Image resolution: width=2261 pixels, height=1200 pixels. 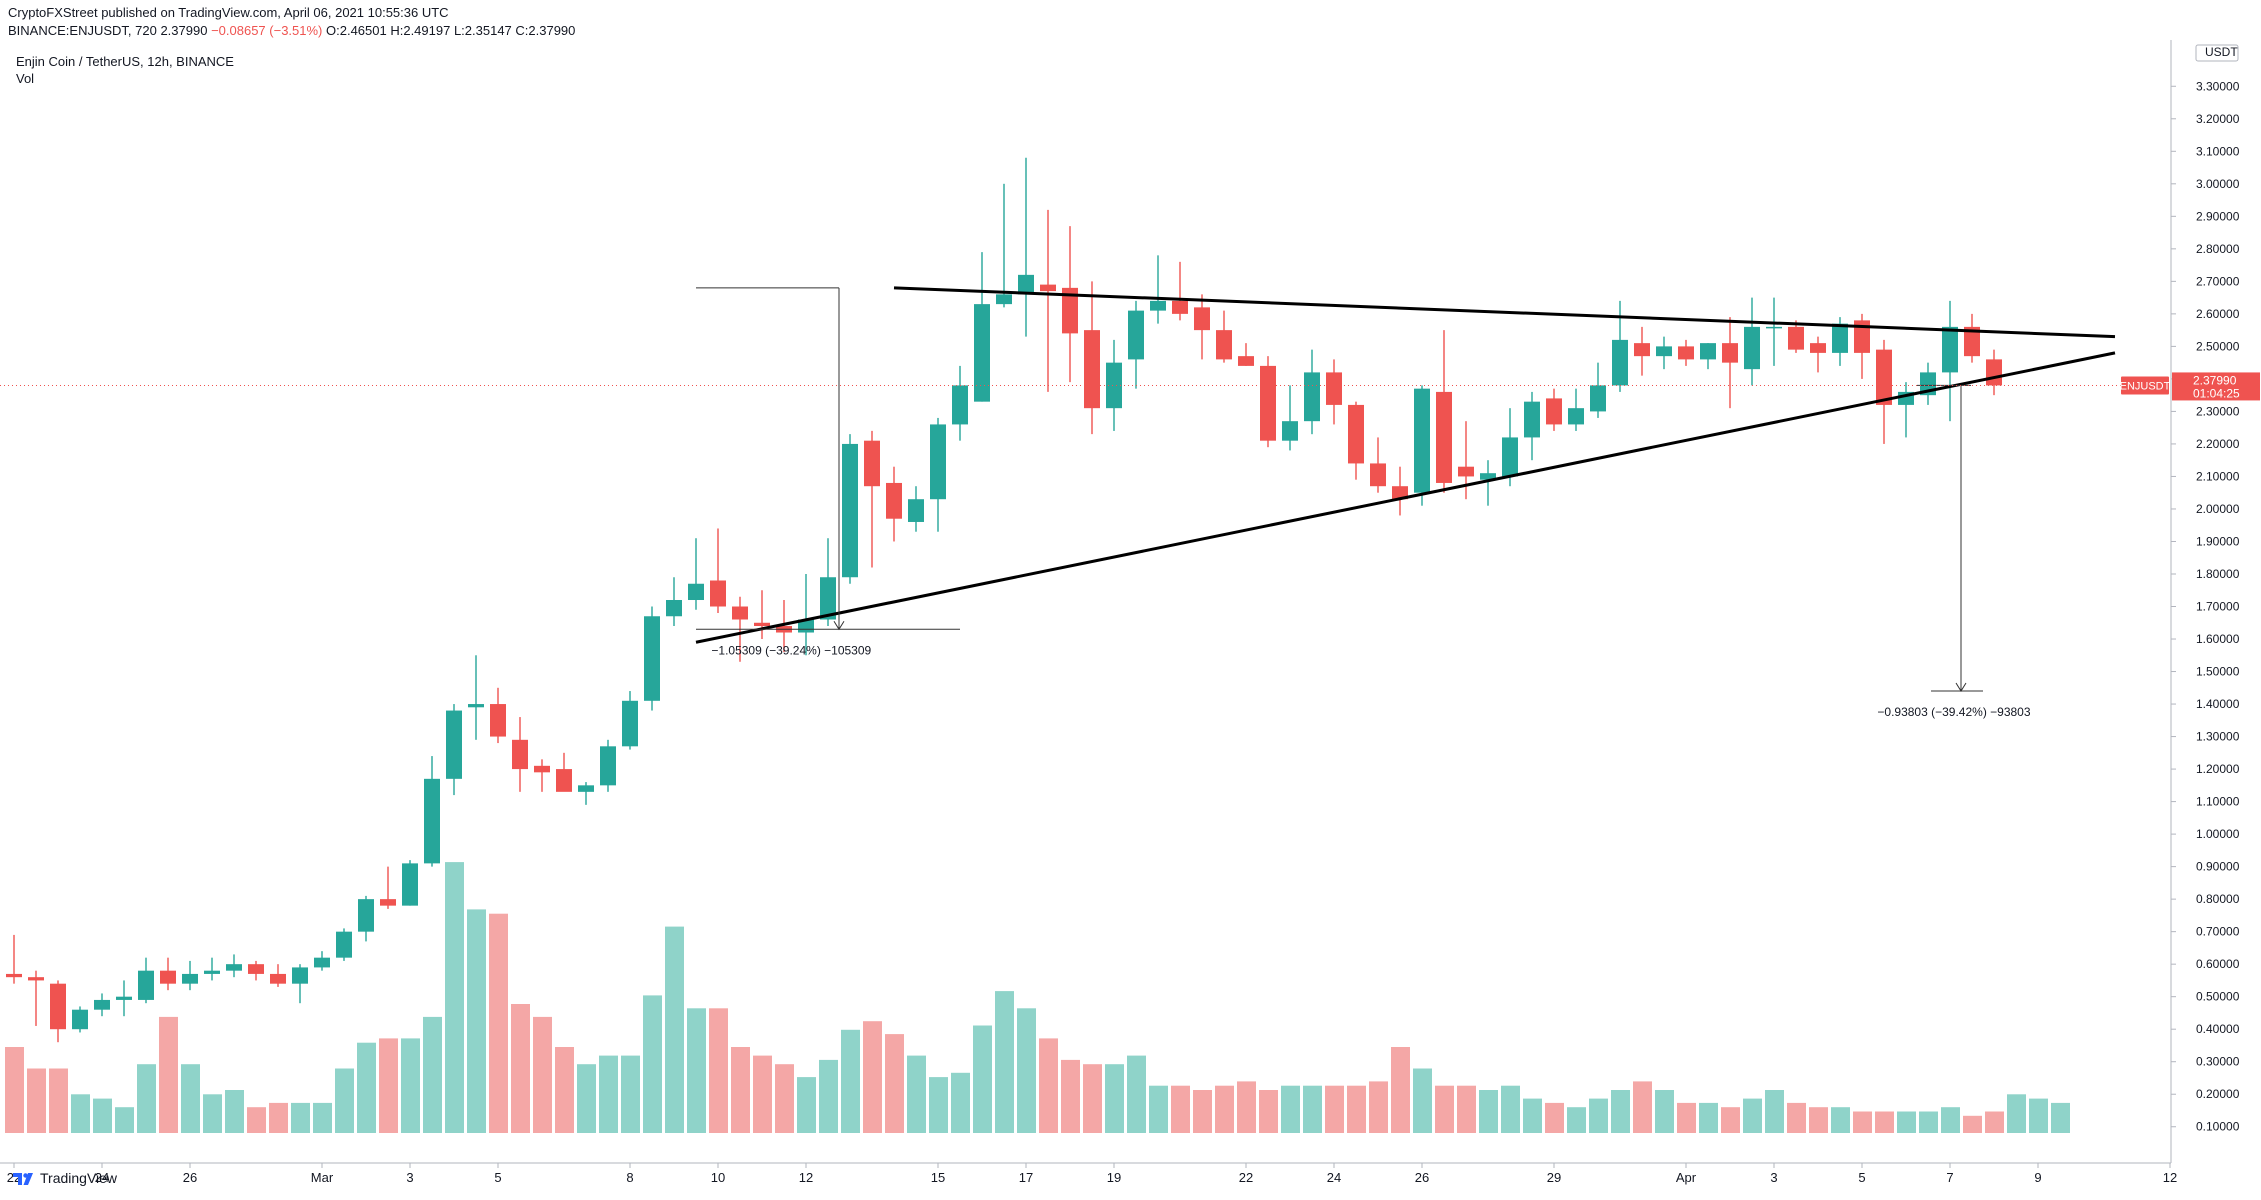 What do you see at coordinates (2218, 737) in the screenshot?
I see `price-tick-label: 1.30000` at bounding box center [2218, 737].